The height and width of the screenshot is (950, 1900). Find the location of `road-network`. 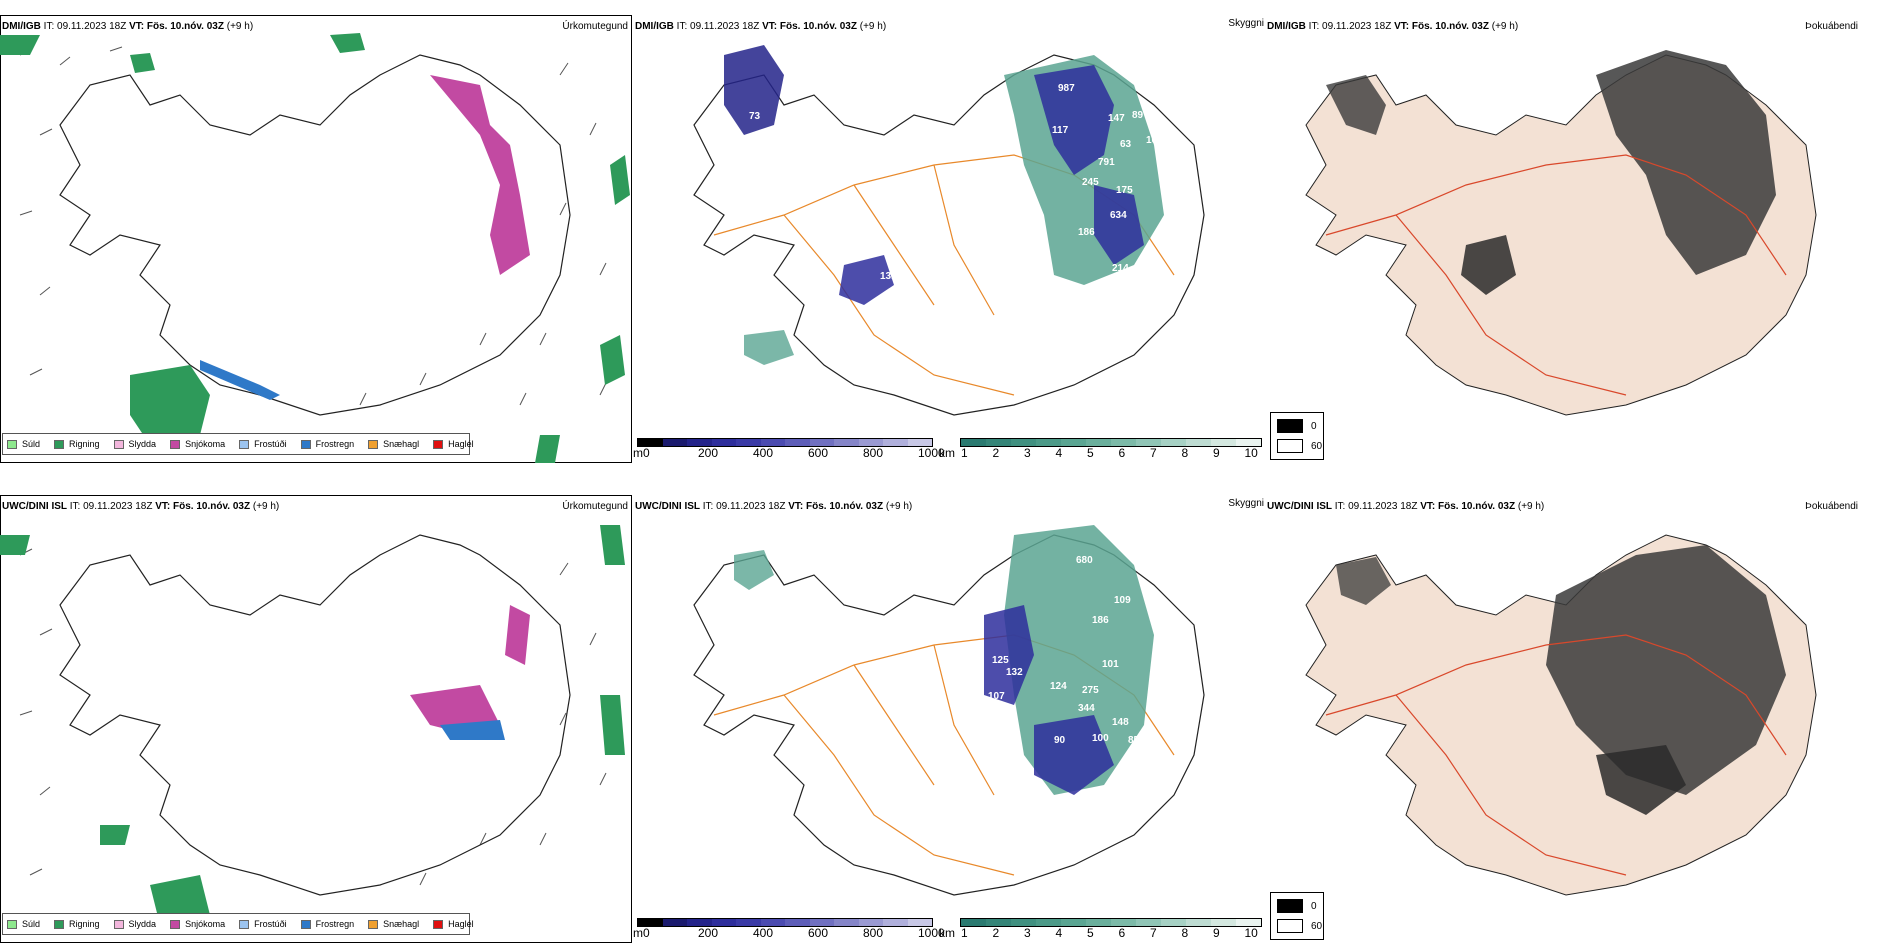

road-network is located at coordinates (944, 275).